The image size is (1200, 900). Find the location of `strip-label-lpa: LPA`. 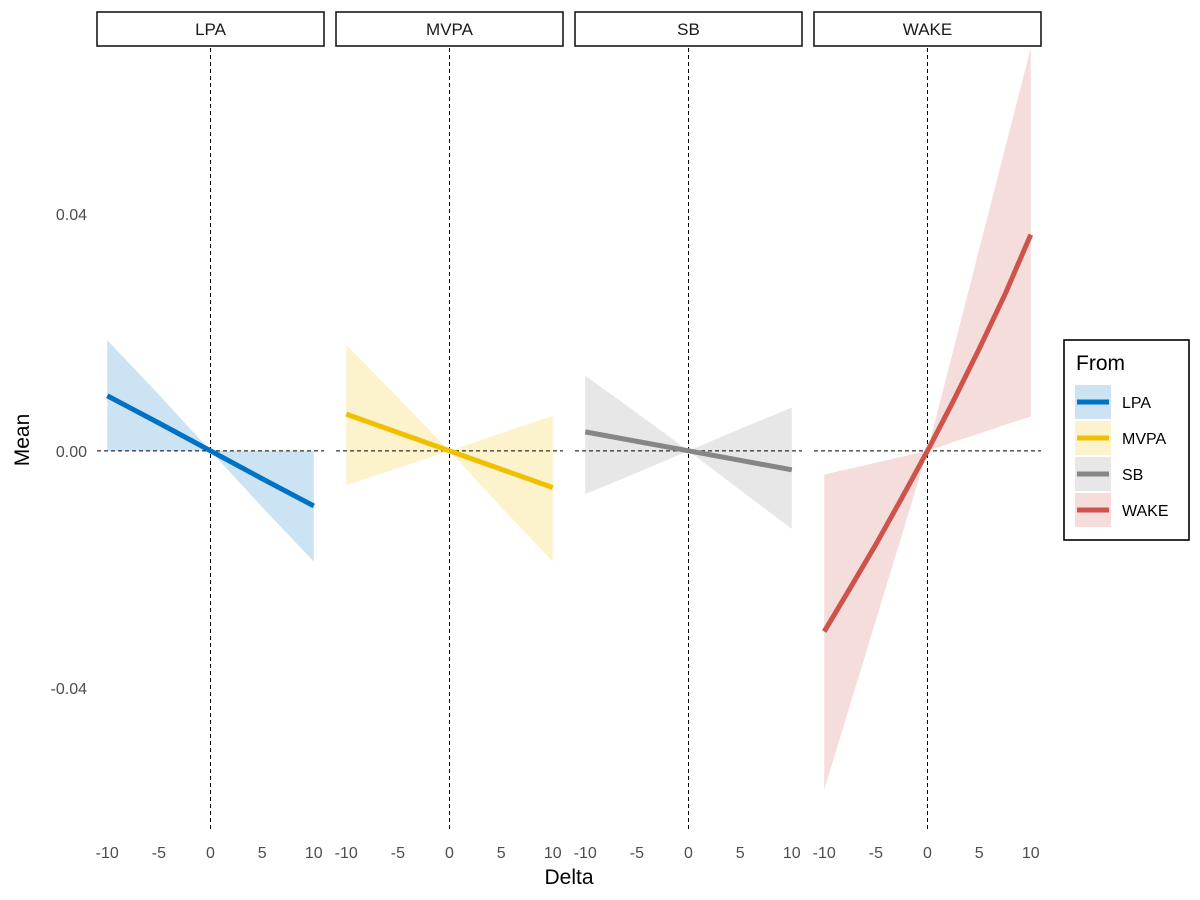

strip-label-lpa: LPA is located at coordinates (211, 29).